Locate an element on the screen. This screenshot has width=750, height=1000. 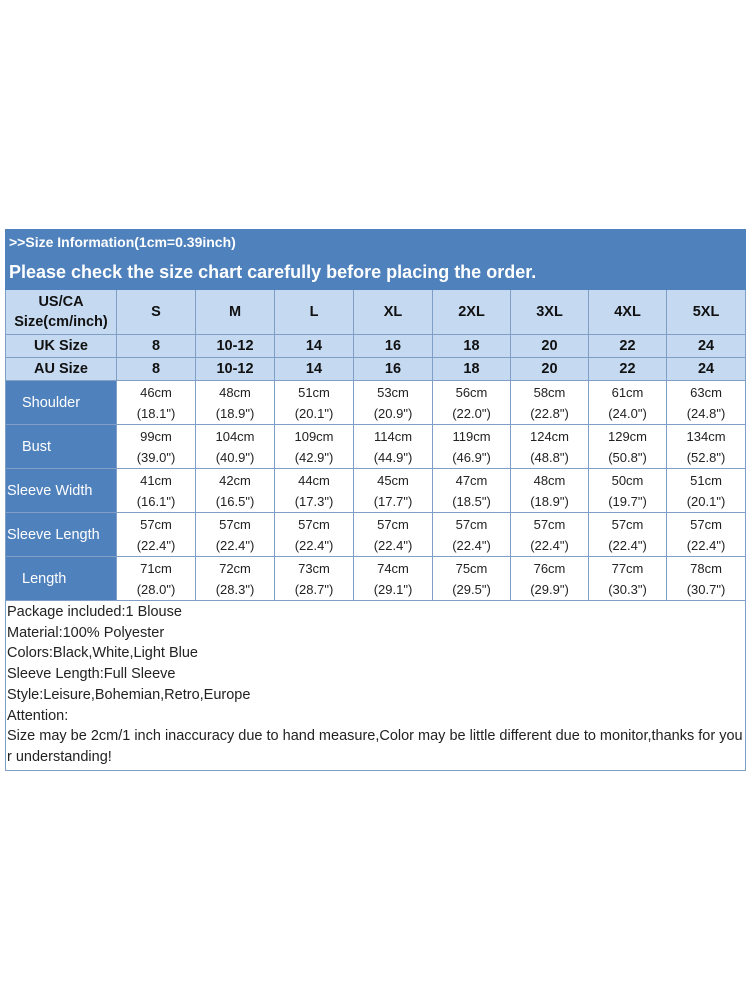
size-header-cell: M is located at coordinates (235, 312).